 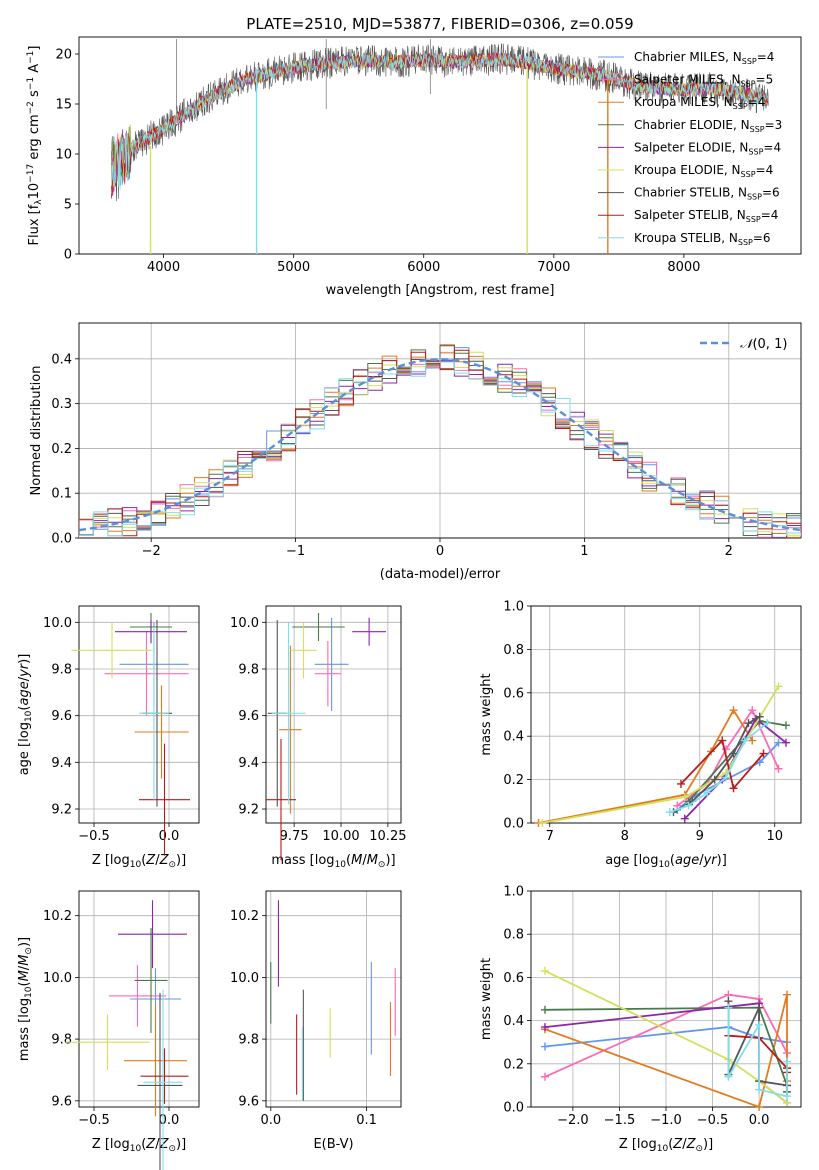 What do you see at coordinates (340, 836) in the screenshot?
I see `x-tick-label: 10.00` at bounding box center [340, 836].